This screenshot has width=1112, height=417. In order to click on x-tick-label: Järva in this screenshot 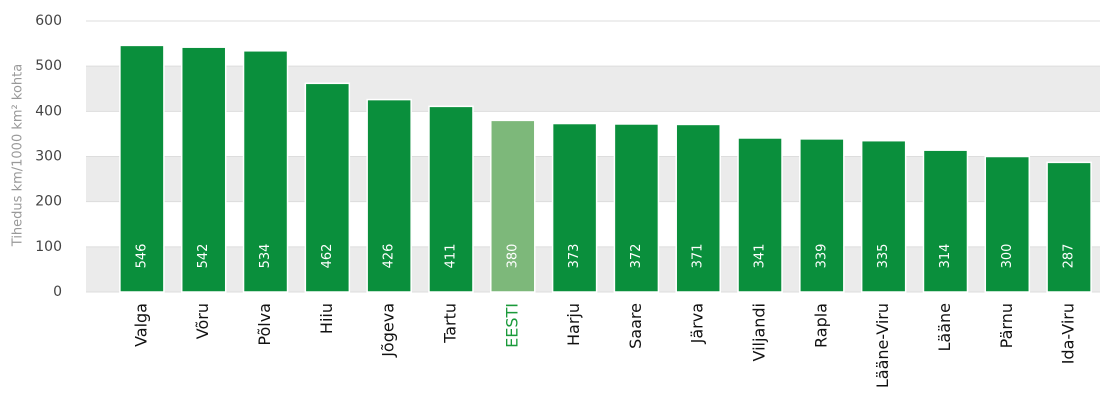, I will do `click(697, 323)`.